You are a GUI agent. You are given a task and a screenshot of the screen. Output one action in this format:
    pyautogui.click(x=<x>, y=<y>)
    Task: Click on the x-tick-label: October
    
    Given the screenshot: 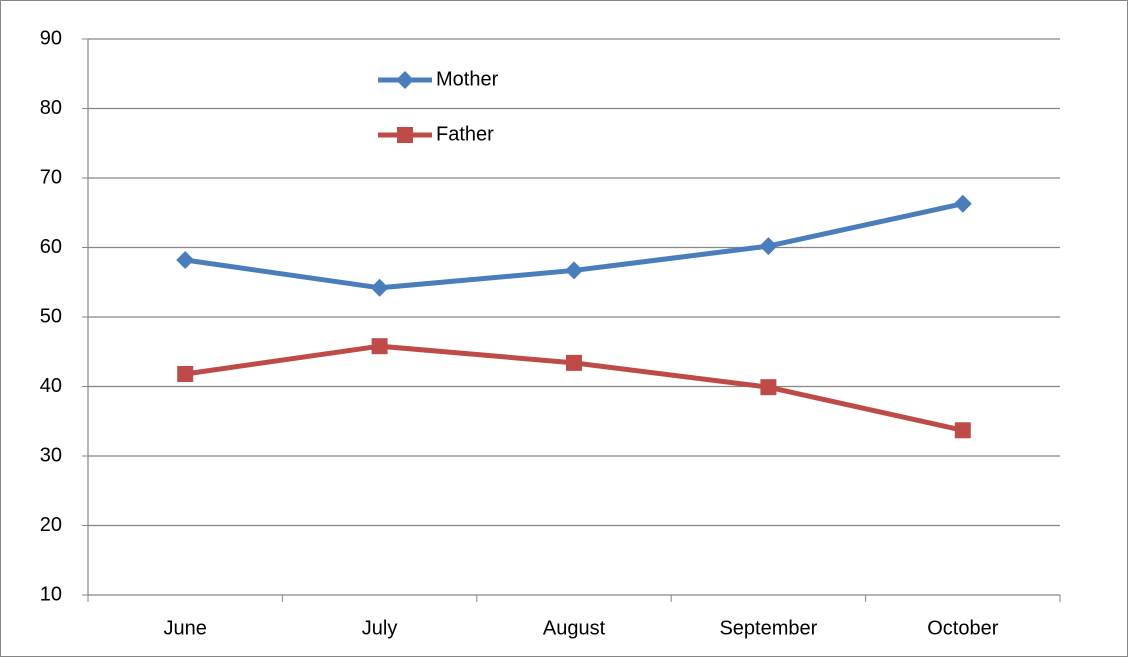 What is the action you would take?
    pyautogui.click(x=962, y=628)
    